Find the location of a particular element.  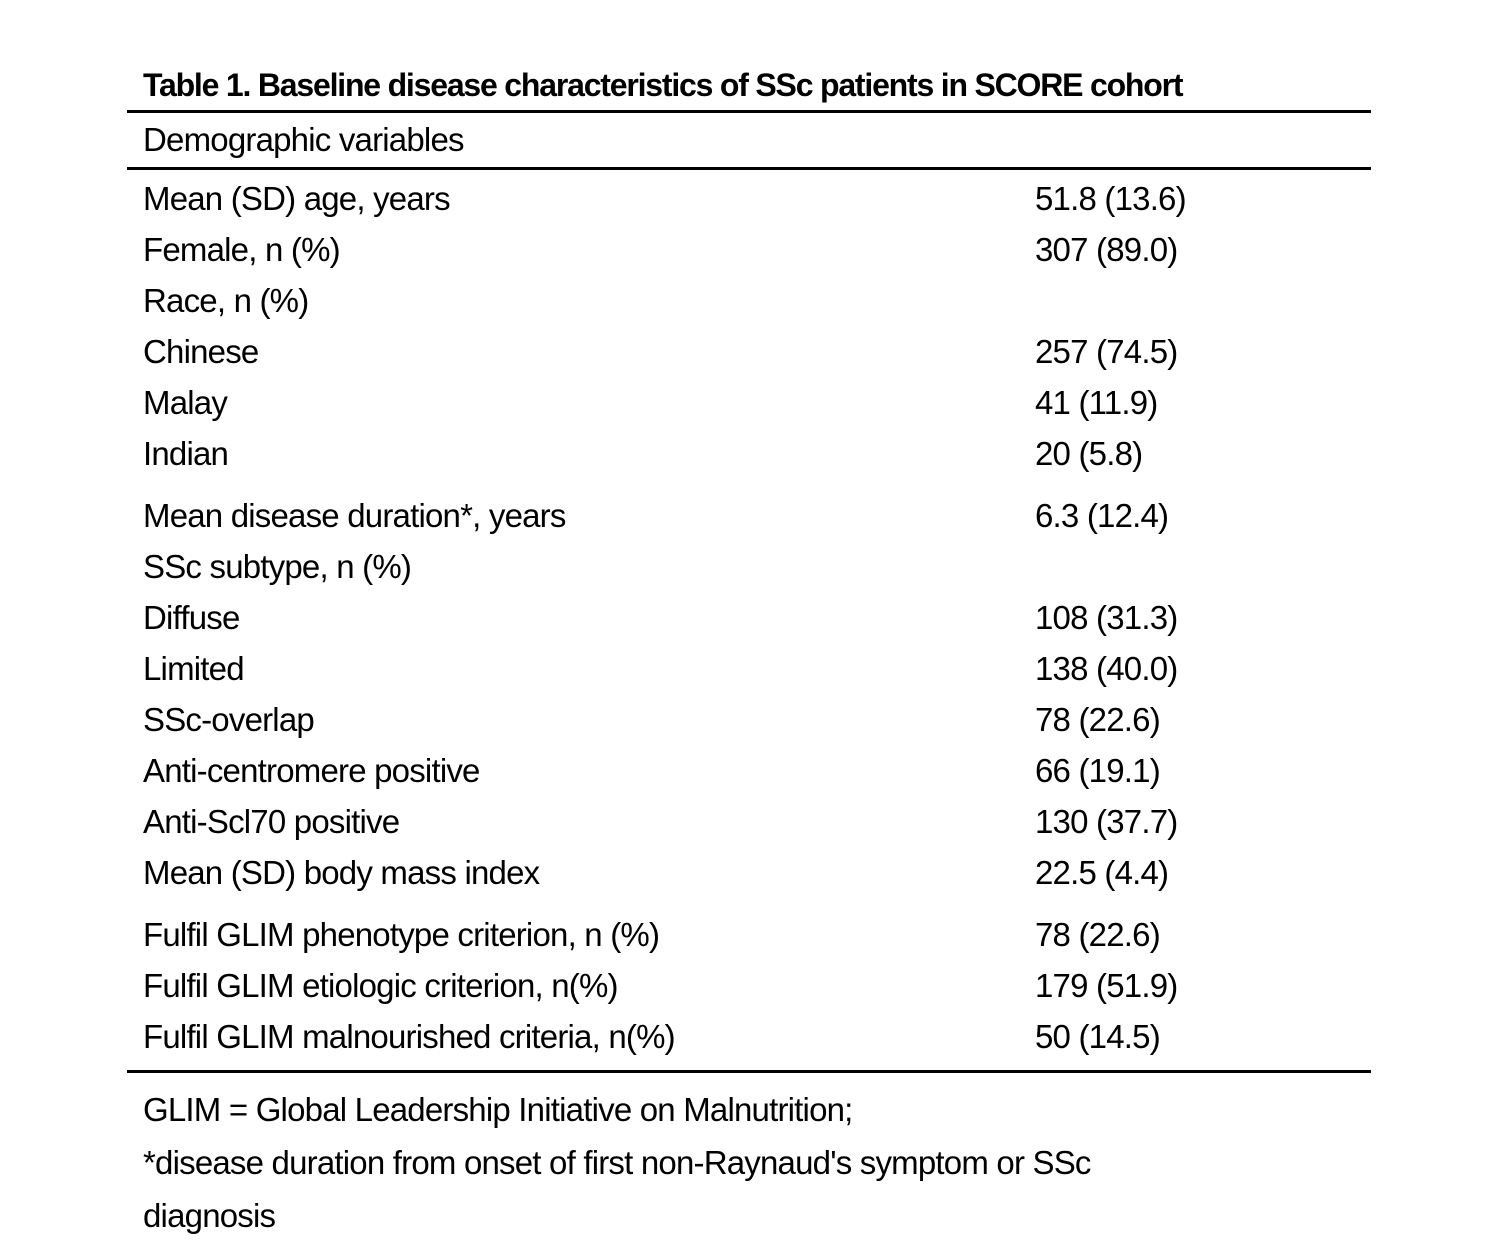

row-value: 20 (5.8) is located at coordinates (1089, 453).